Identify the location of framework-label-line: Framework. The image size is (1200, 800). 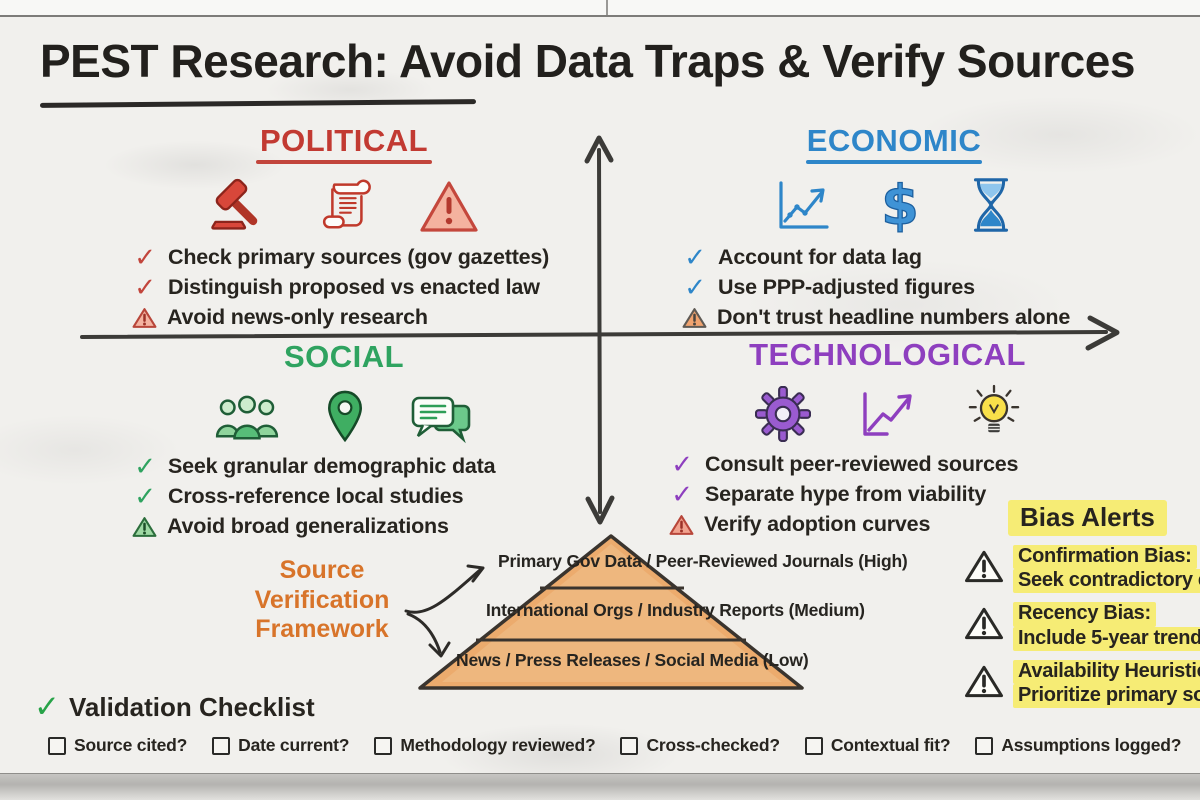
(322, 629).